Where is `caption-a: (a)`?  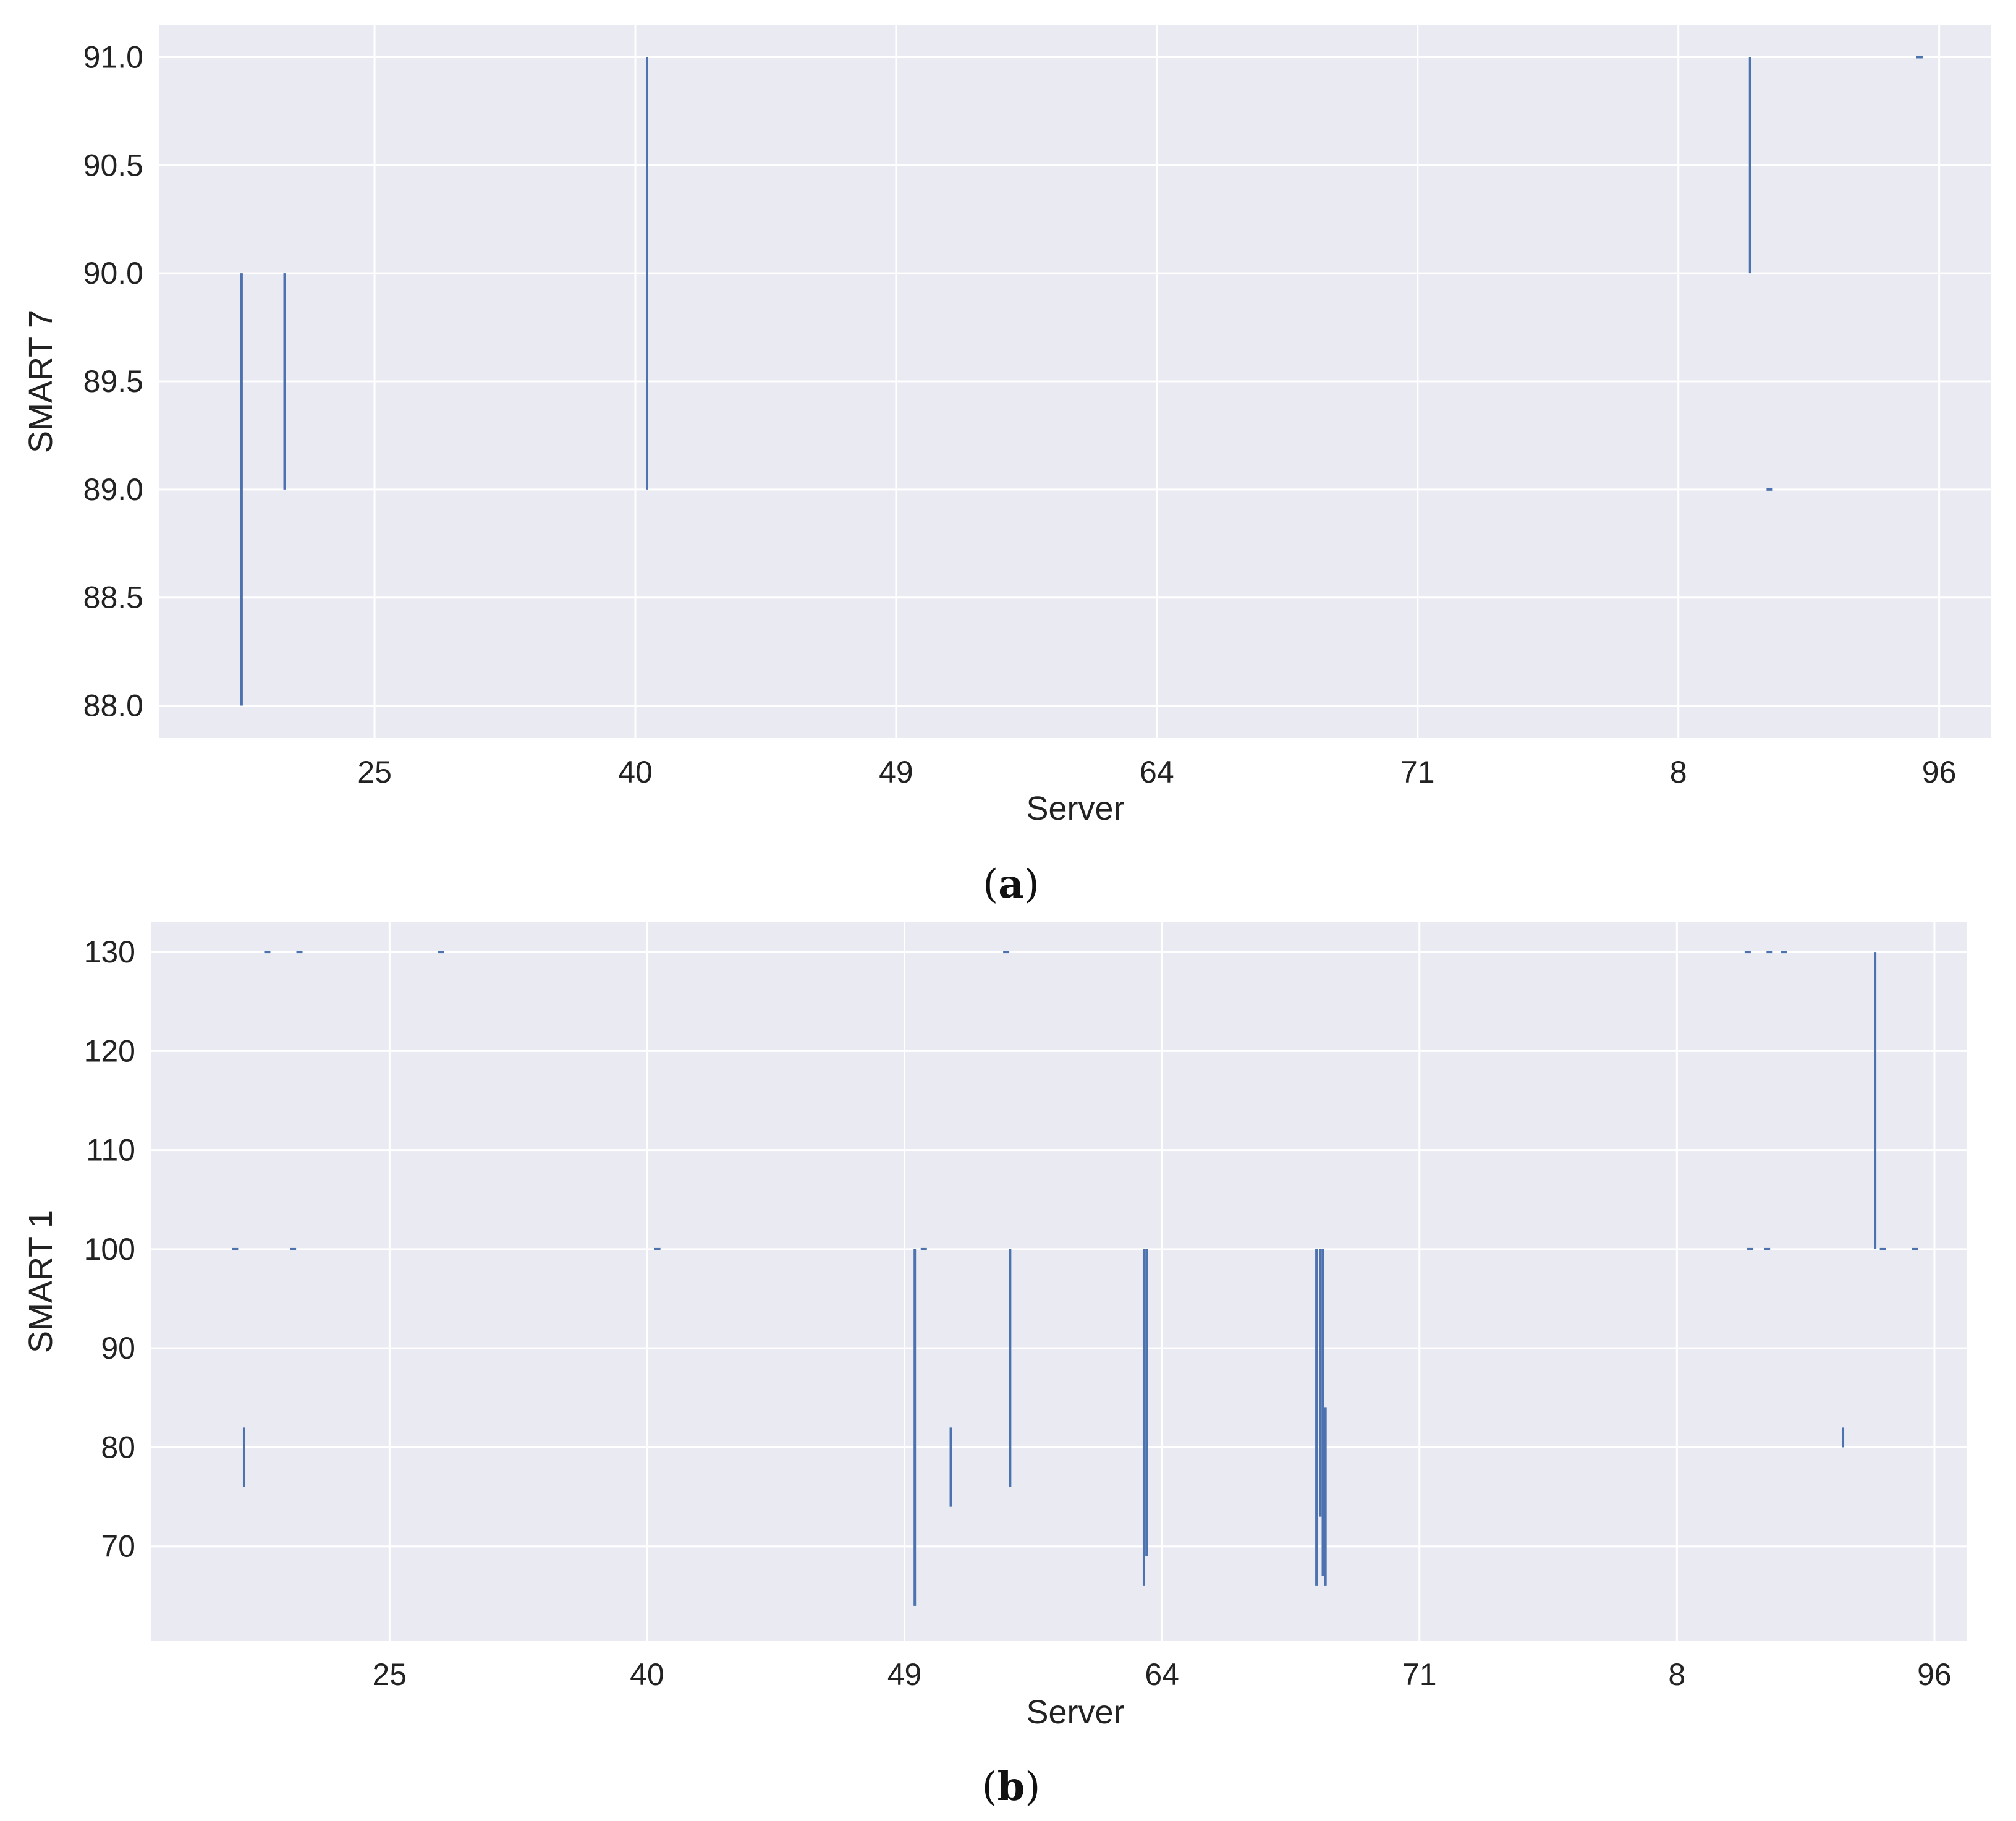
caption-a: (a) is located at coordinates (1011, 884).